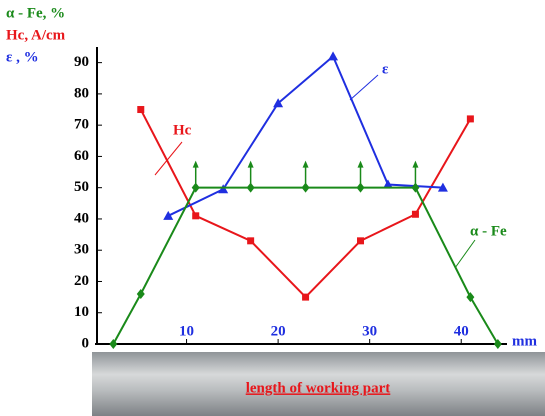  What do you see at coordinates (81, 250) in the screenshot?
I see `y-tick-label: 30` at bounding box center [81, 250].